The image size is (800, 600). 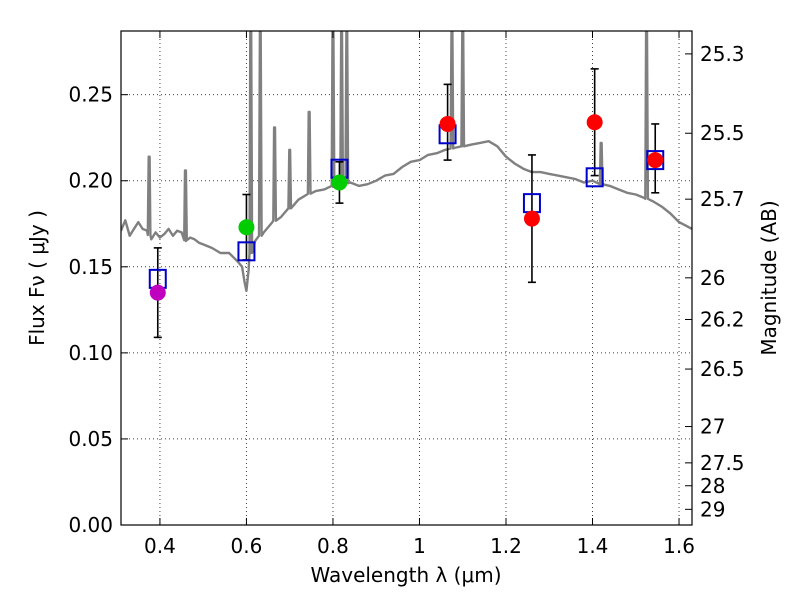 What do you see at coordinates (90, 95) in the screenshot?
I see `y-tick-label: 0.25` at bounding box center [90, 95].